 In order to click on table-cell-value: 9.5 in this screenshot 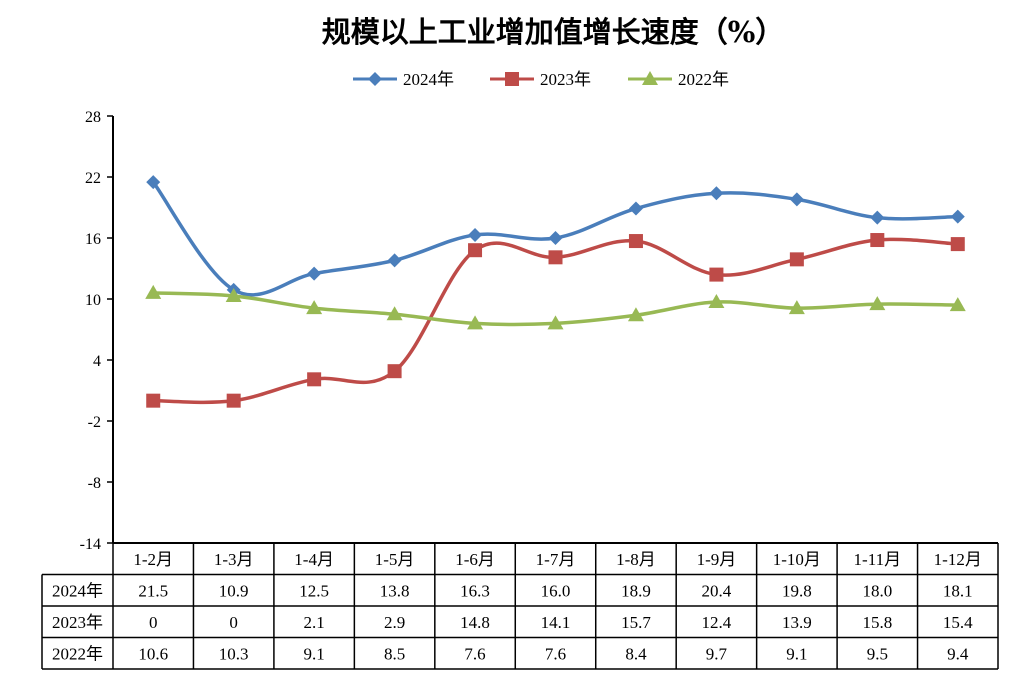, I will do `click(877, 653)`.